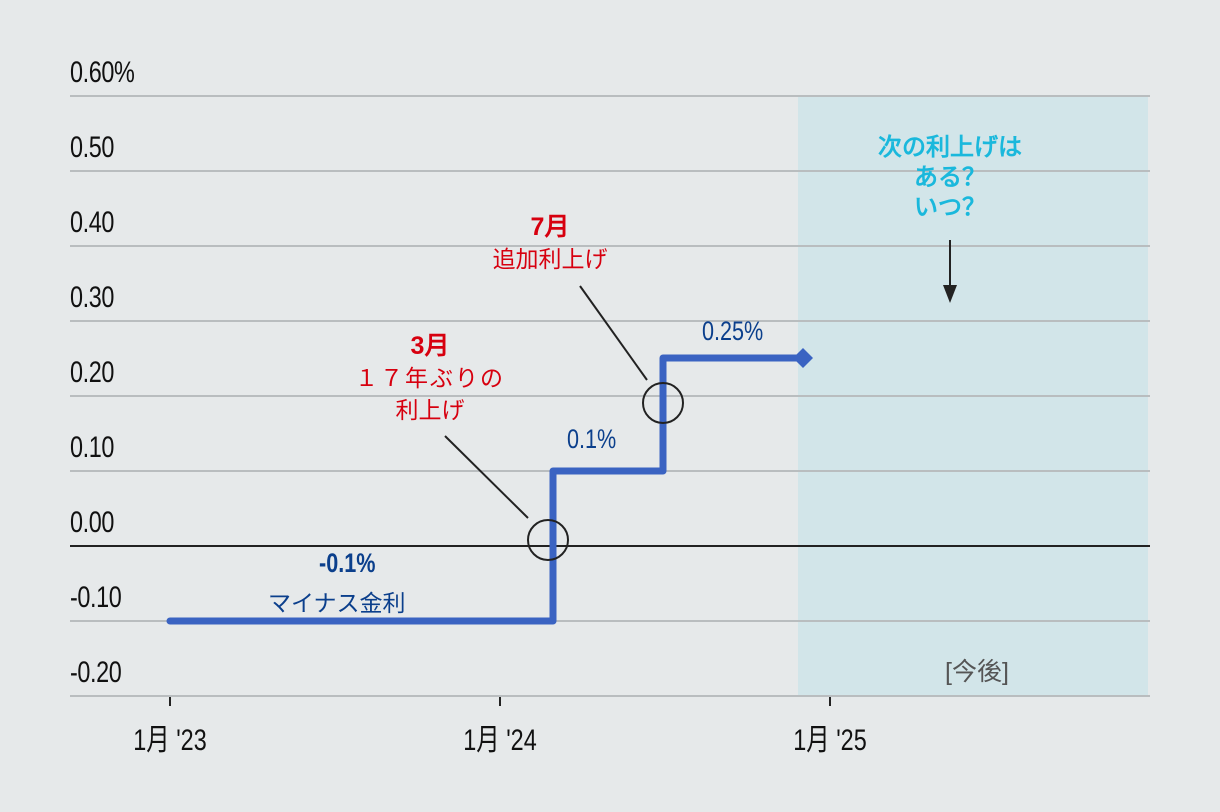 The height and width of the screenshot is (812, 1220). What do you see at coordinates (486, 477) in the screenshot?
I see `march-leader-line` at bounding box center [486, 477].